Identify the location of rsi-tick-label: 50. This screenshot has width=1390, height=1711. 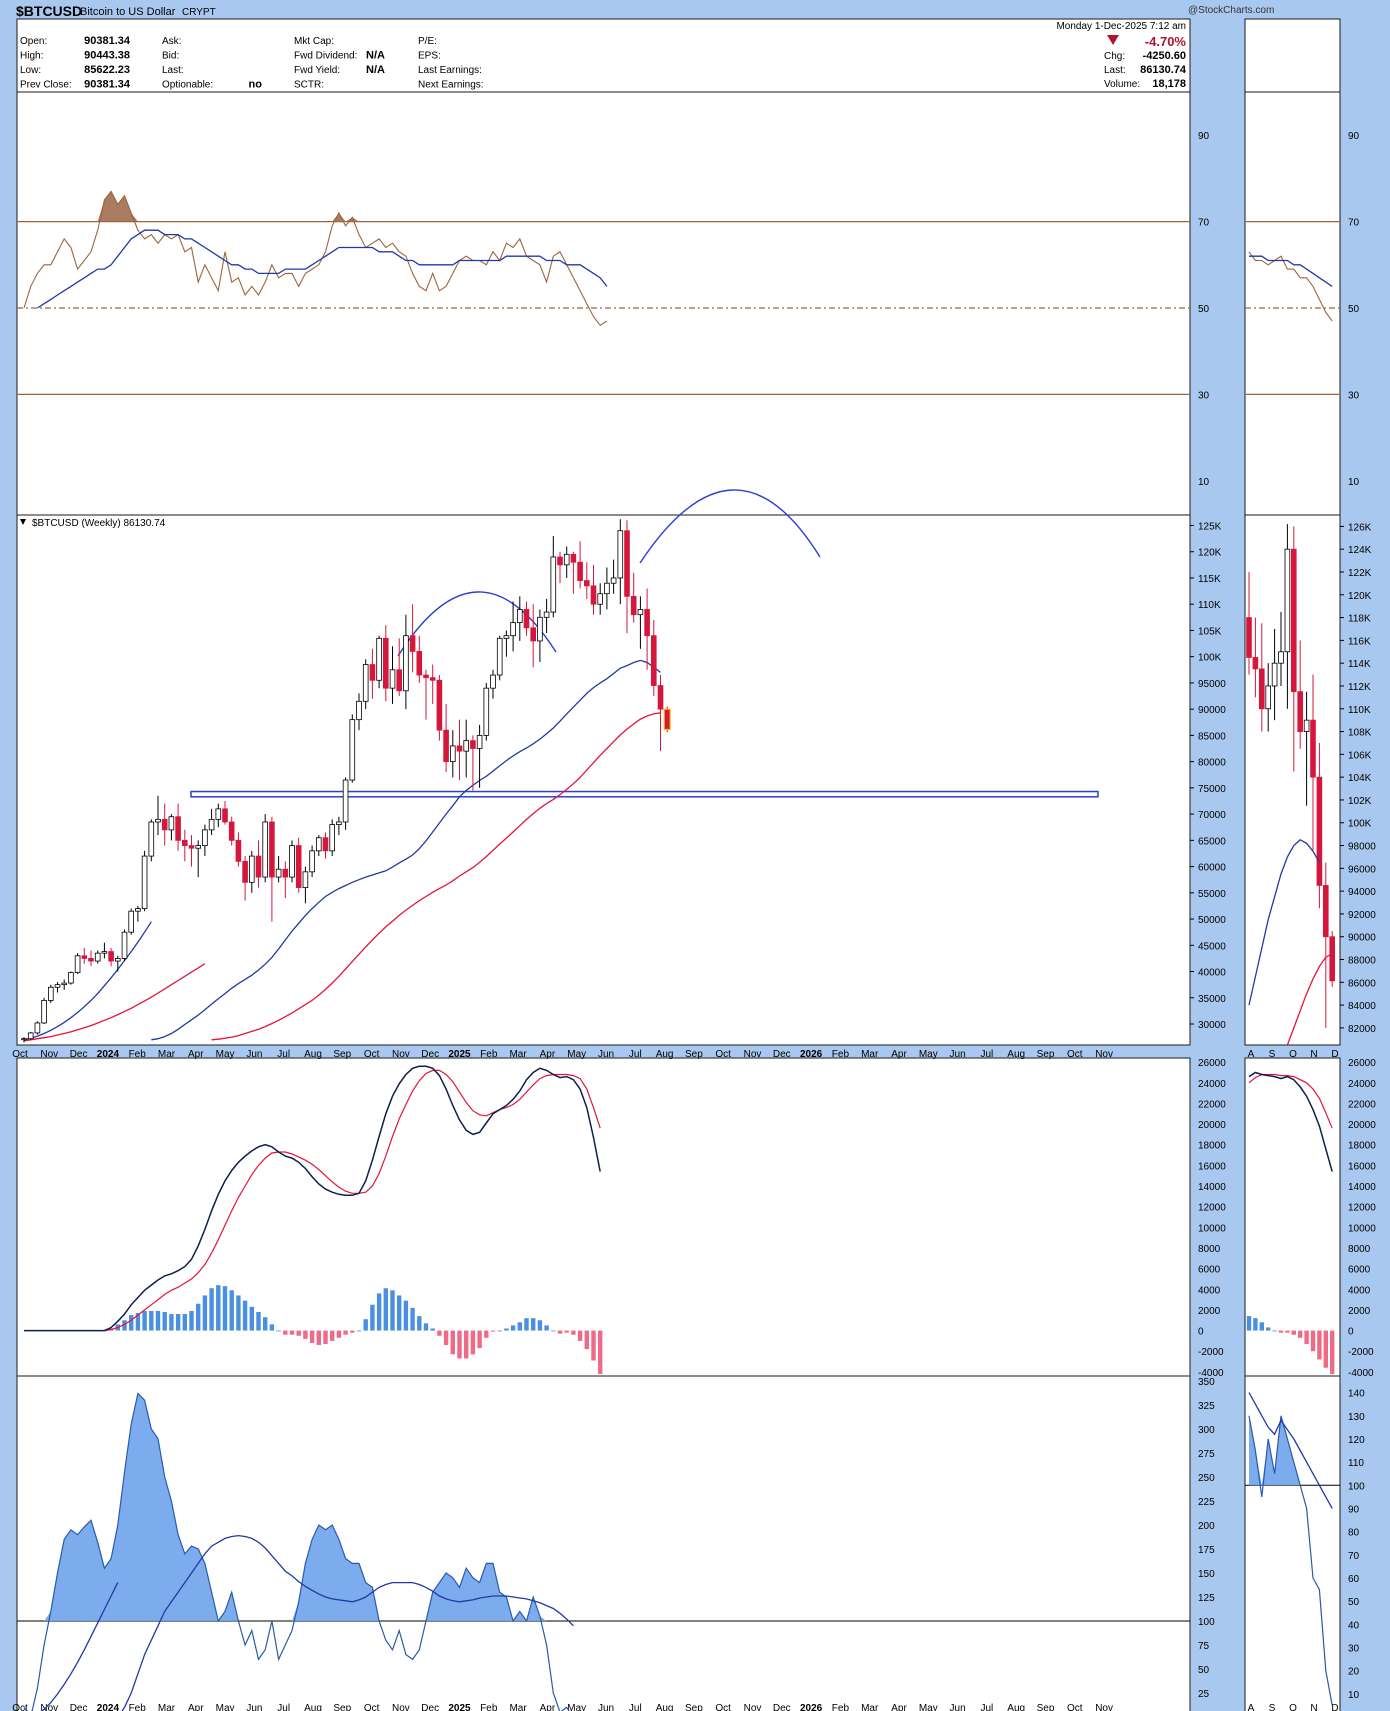
(1204, 309).